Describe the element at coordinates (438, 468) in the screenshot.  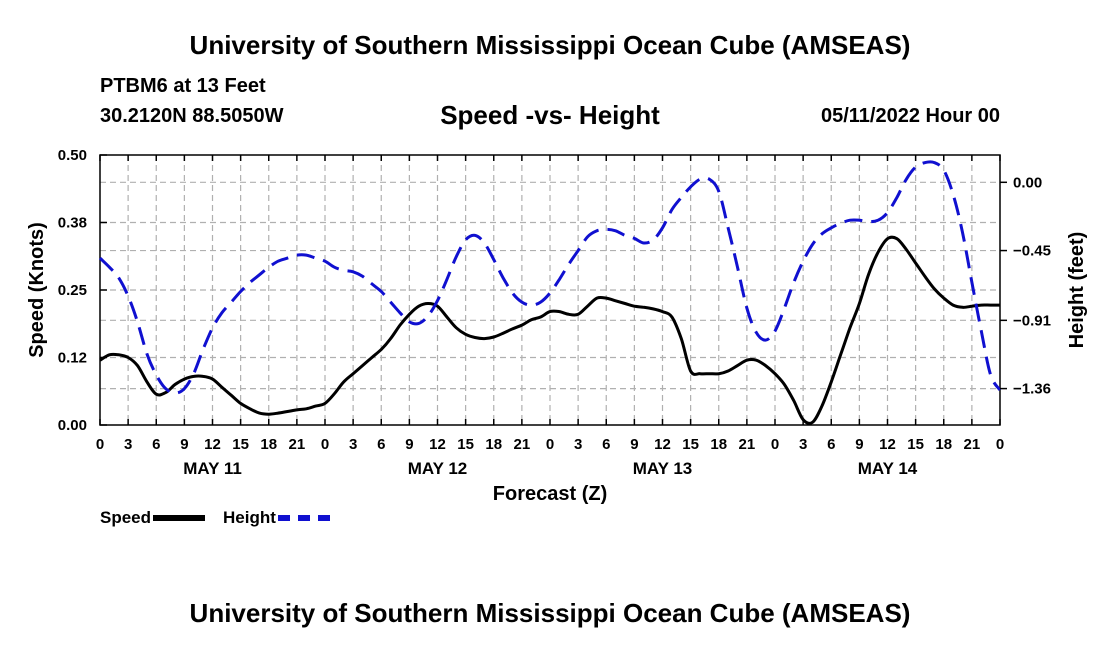
I see `x-day-label: MAY 12` at that location.